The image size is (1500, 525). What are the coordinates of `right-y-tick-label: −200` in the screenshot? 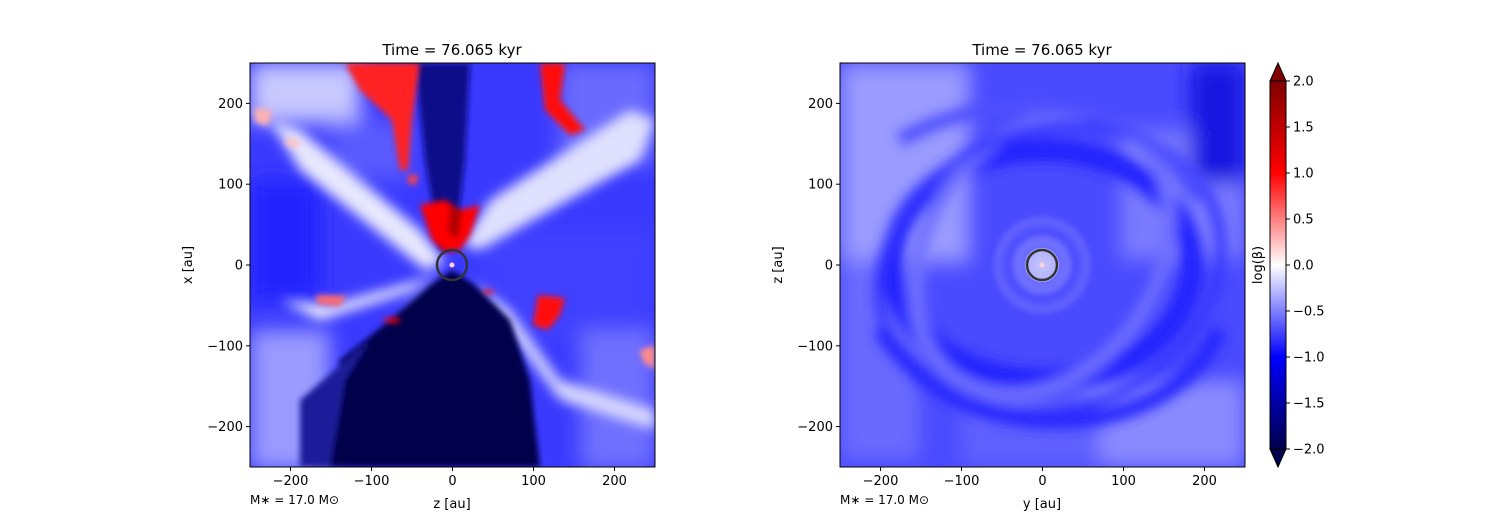 It's located at (815, 427).